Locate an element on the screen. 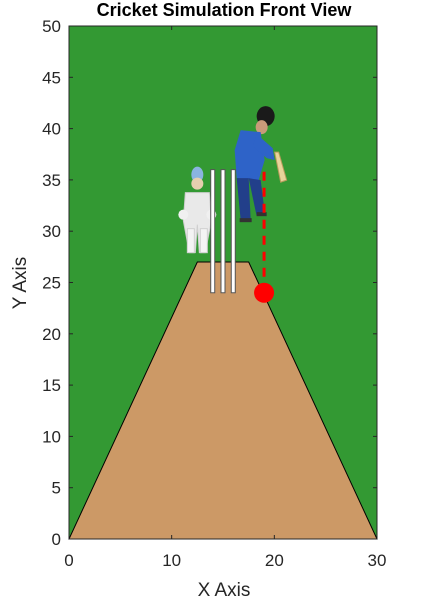  keeper-left-pad is located at coordinates (190, 241).